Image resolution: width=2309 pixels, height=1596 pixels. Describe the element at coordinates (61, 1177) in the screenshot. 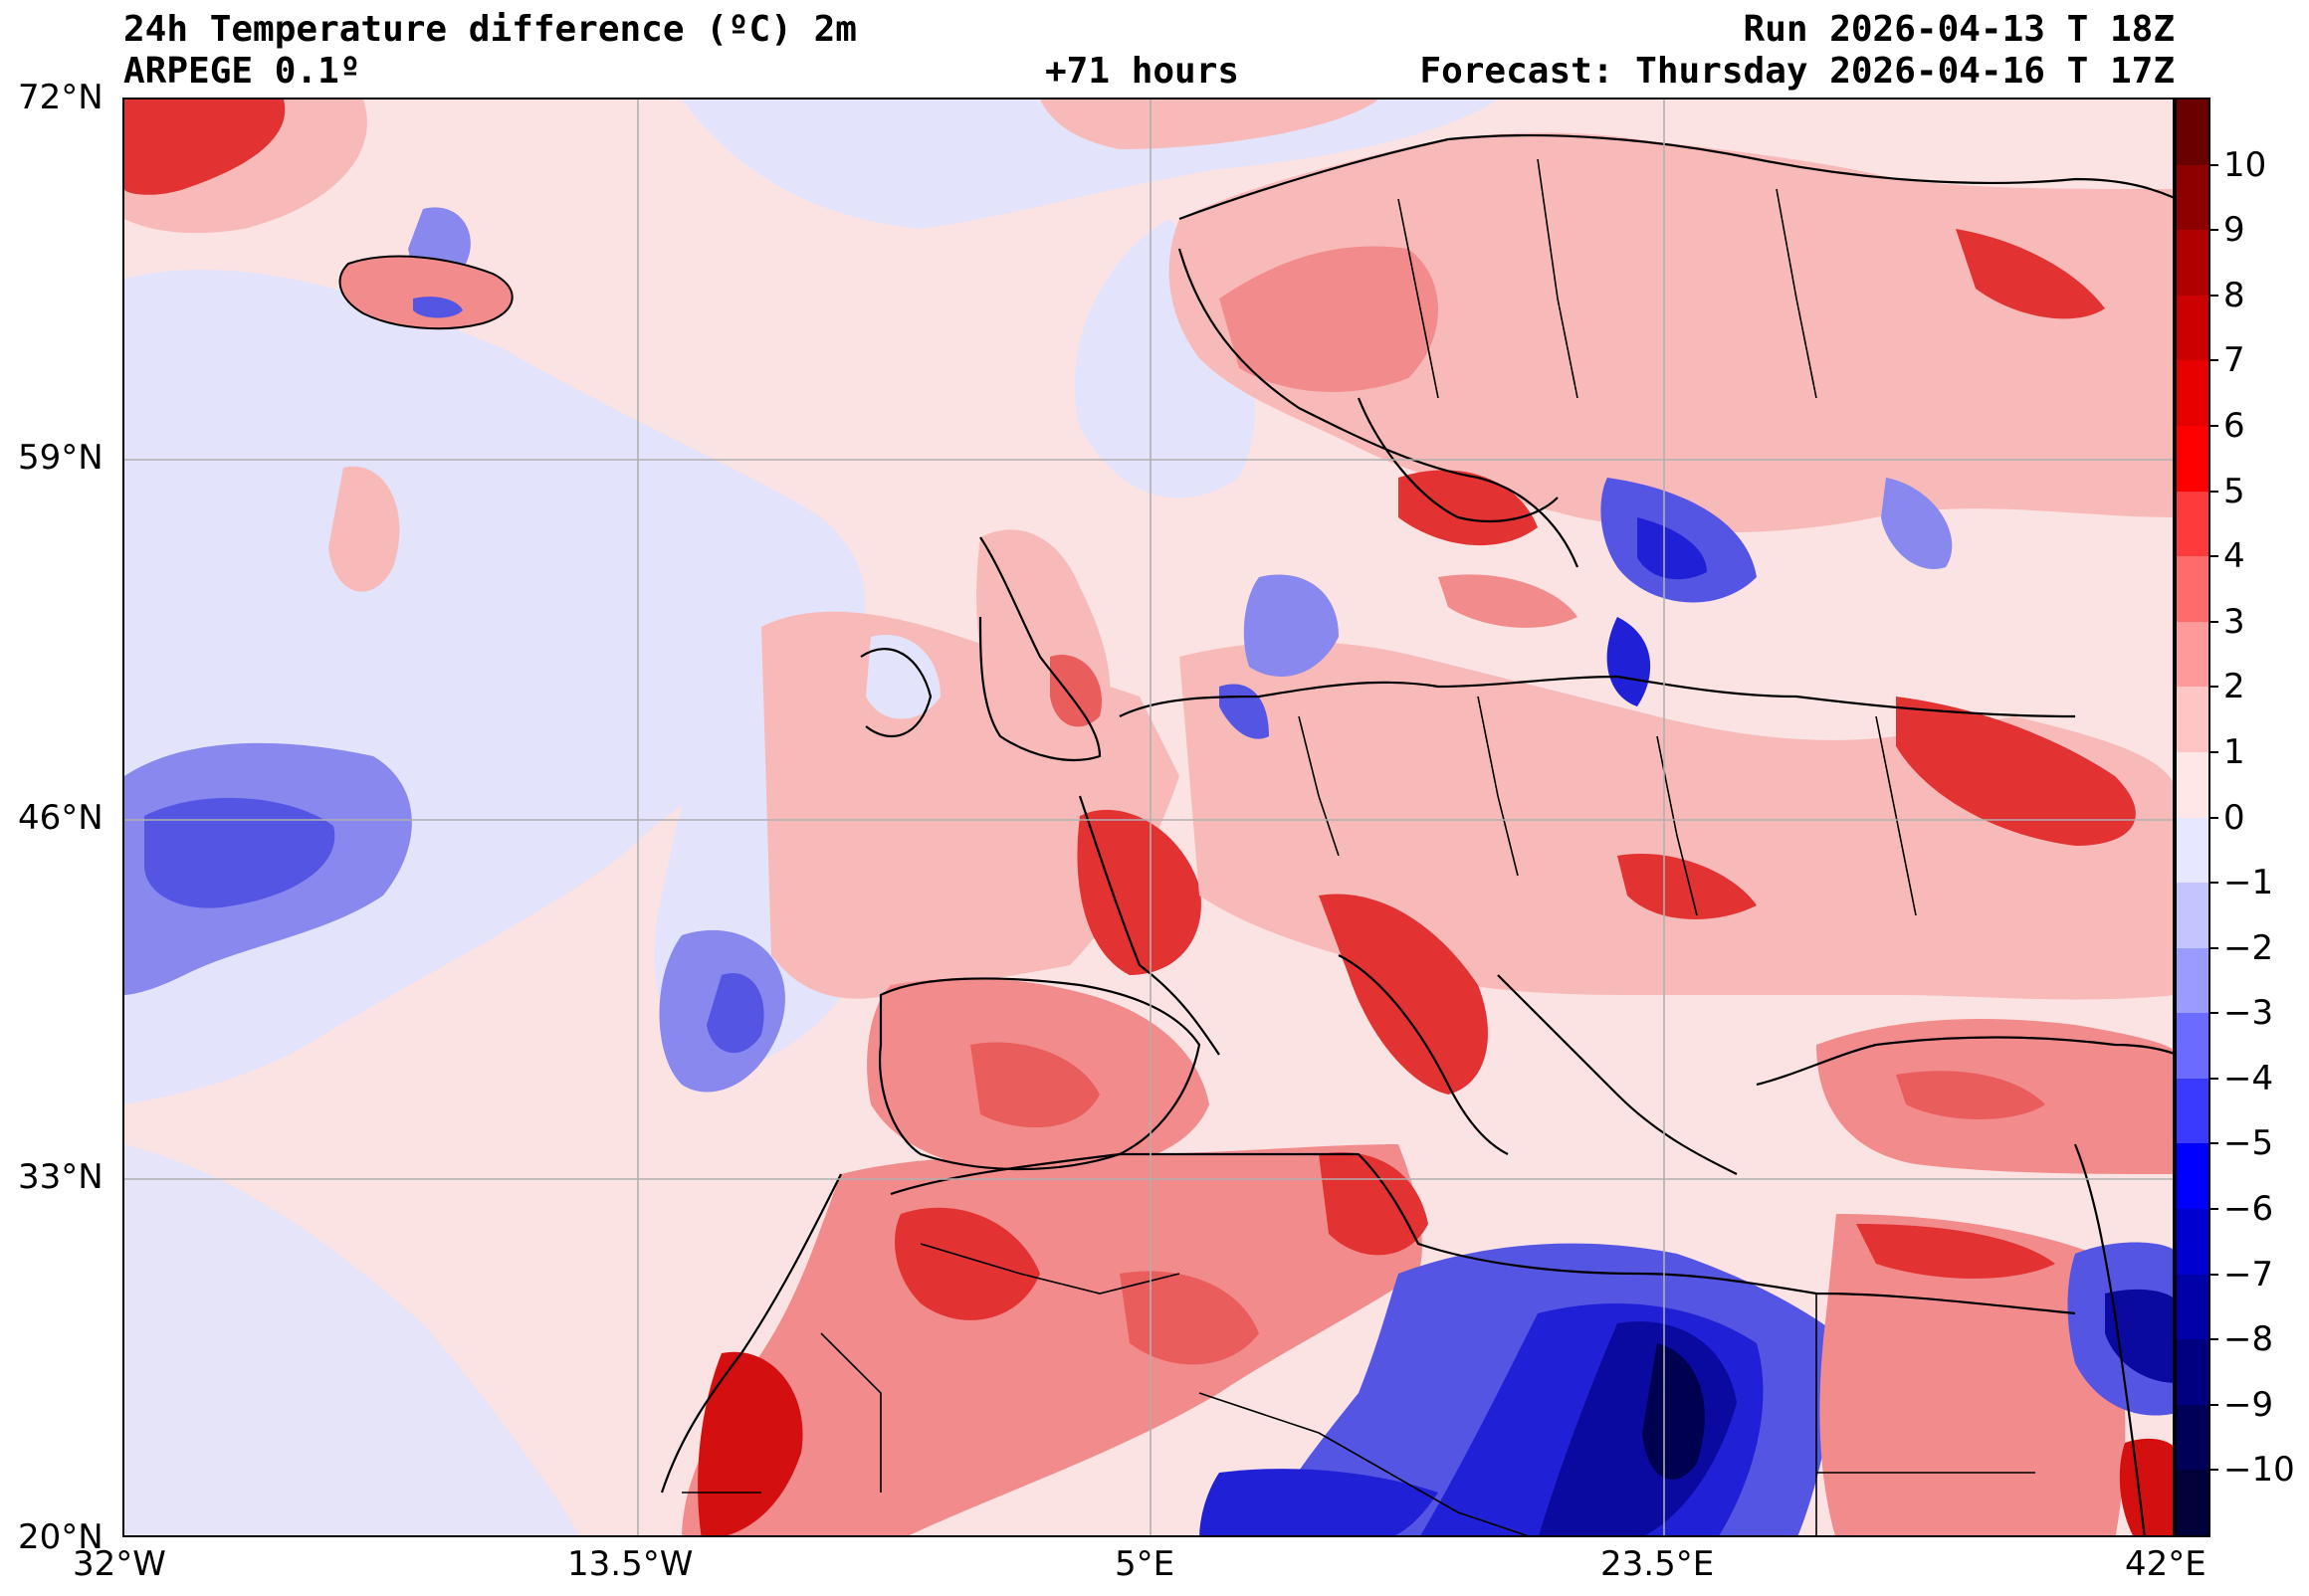

I see `lat-label-33n: 33°N` at that location.